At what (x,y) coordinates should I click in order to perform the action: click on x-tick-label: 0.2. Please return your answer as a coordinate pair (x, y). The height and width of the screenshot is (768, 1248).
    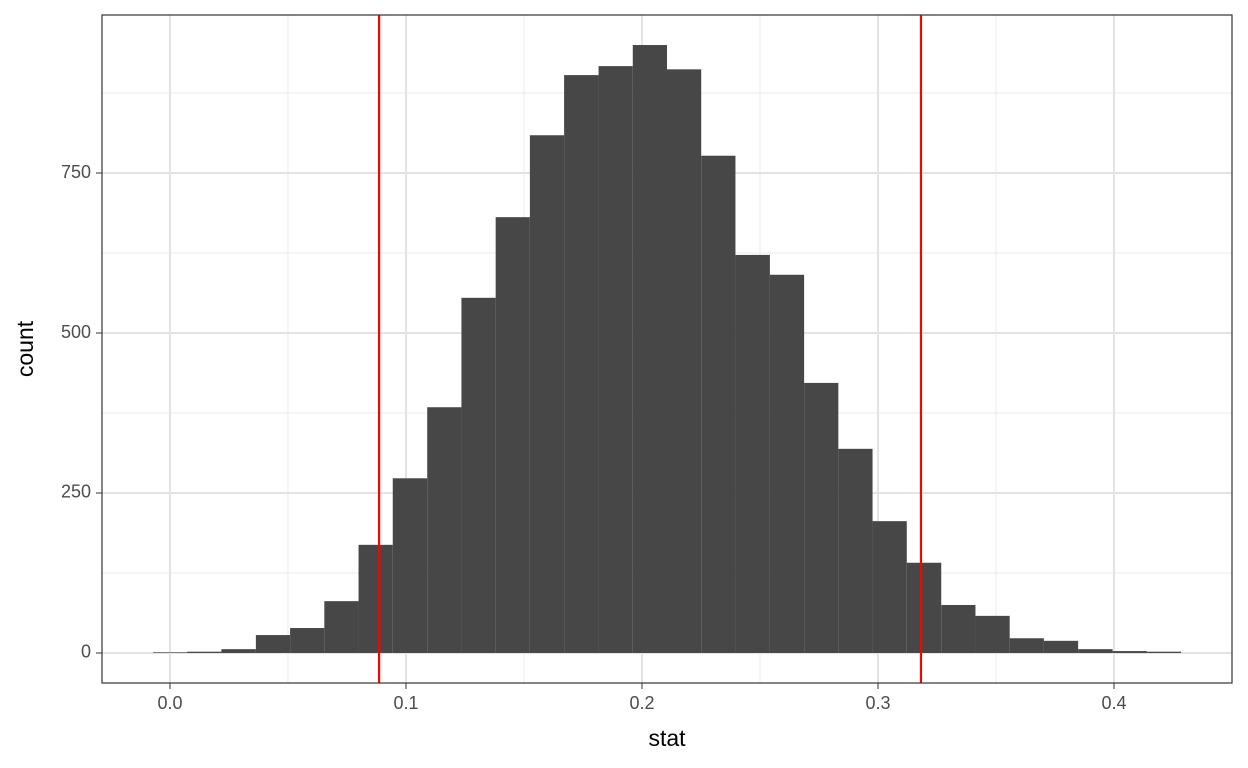
    Looking at the image, I should click on (641, 703).